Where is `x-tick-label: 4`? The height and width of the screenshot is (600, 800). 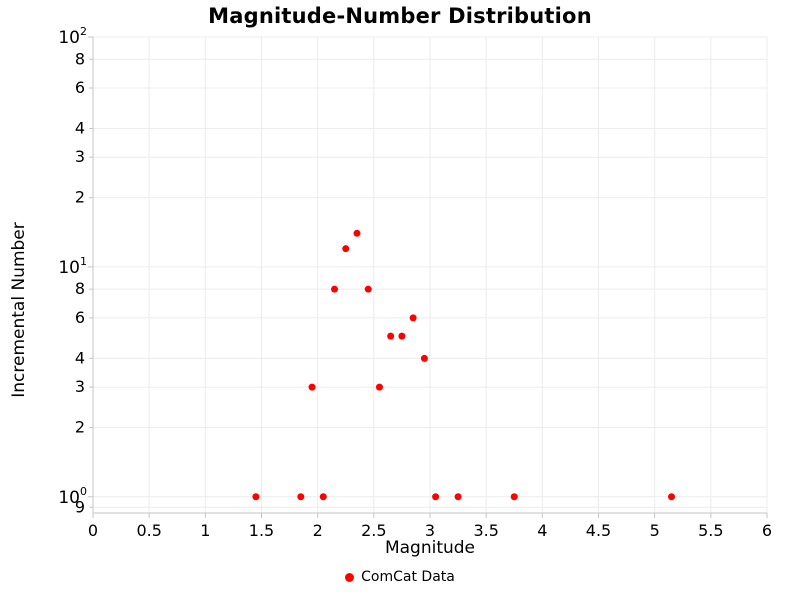
x-tick-label: 4 is located at coordinates (542, 530).